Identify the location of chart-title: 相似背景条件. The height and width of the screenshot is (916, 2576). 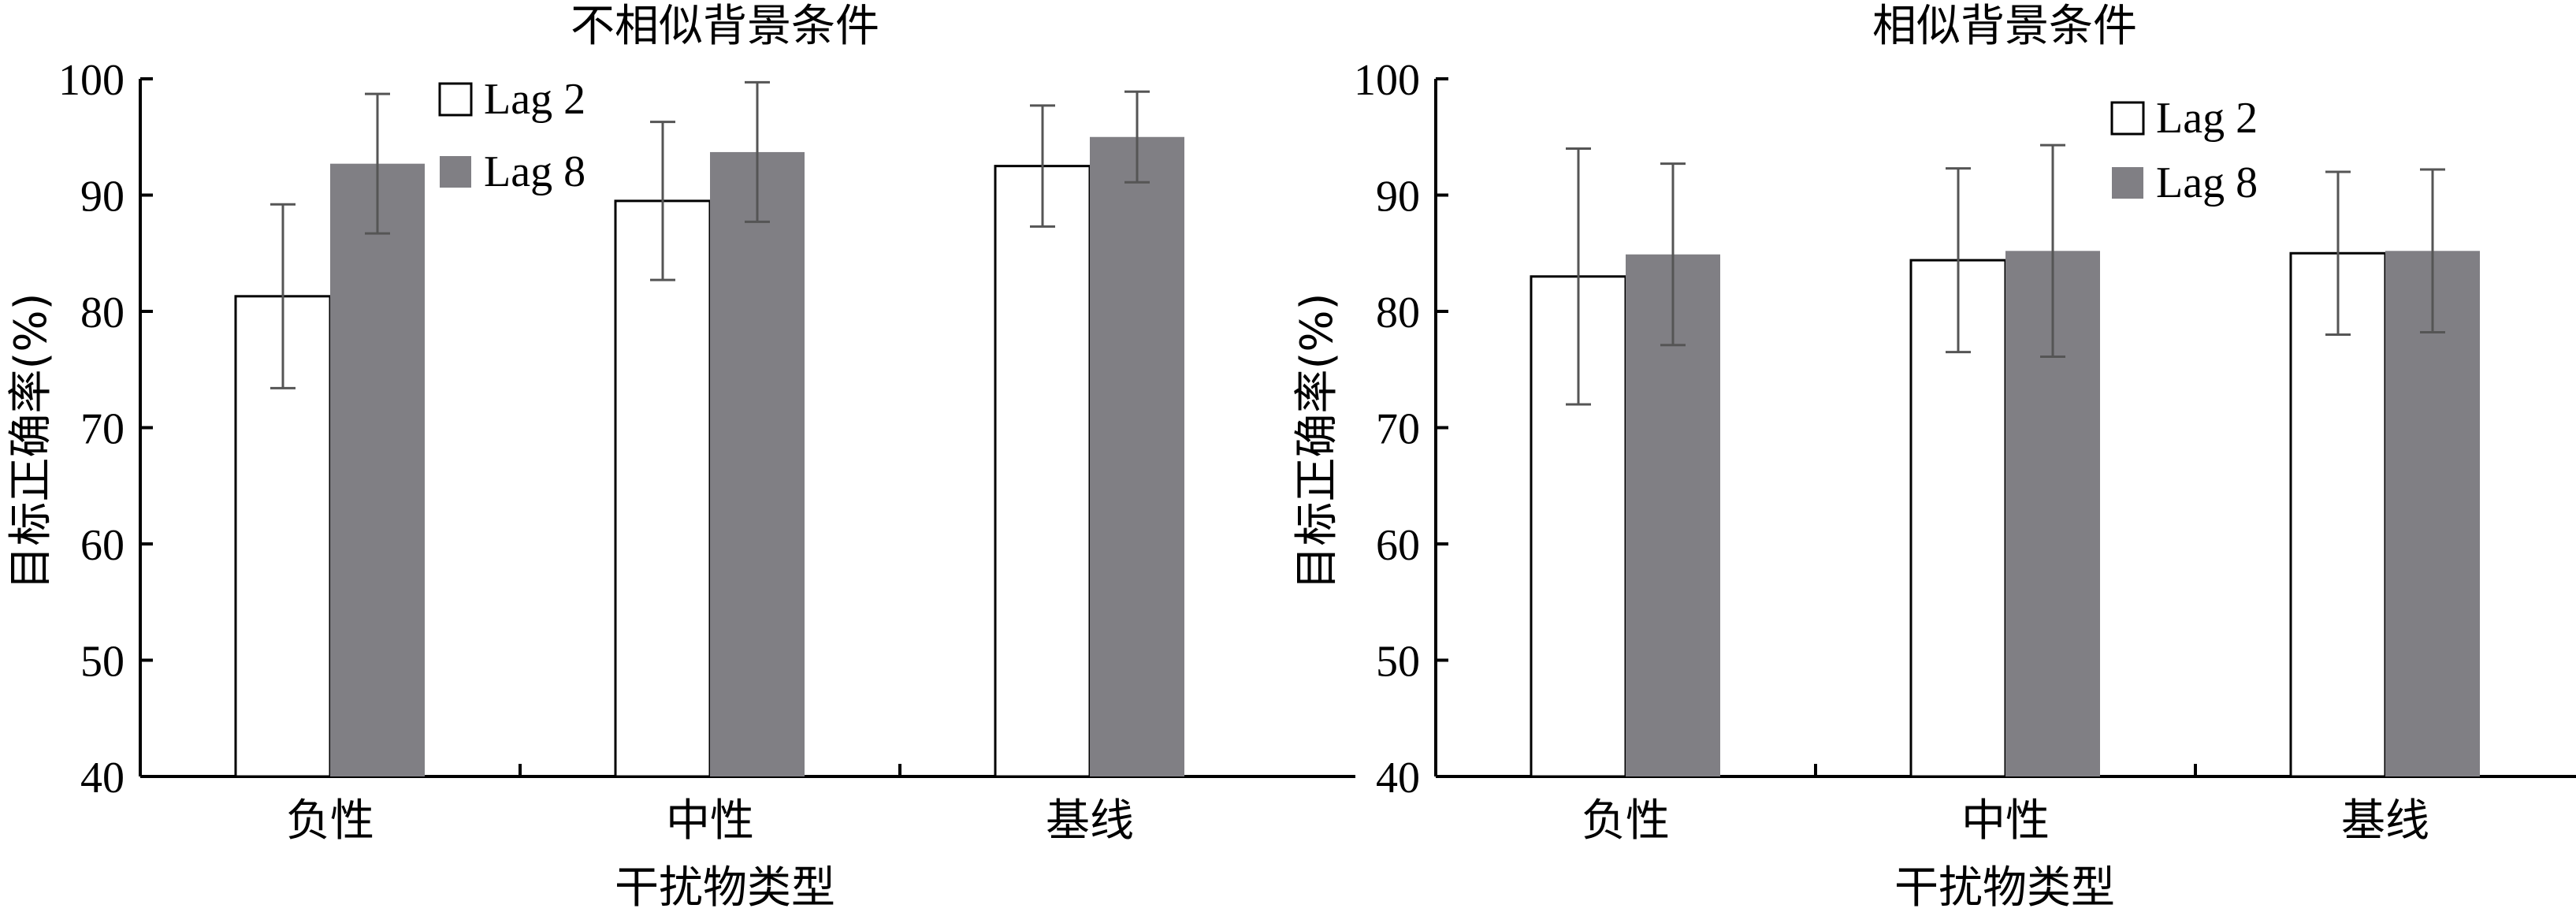
(2004, 26).